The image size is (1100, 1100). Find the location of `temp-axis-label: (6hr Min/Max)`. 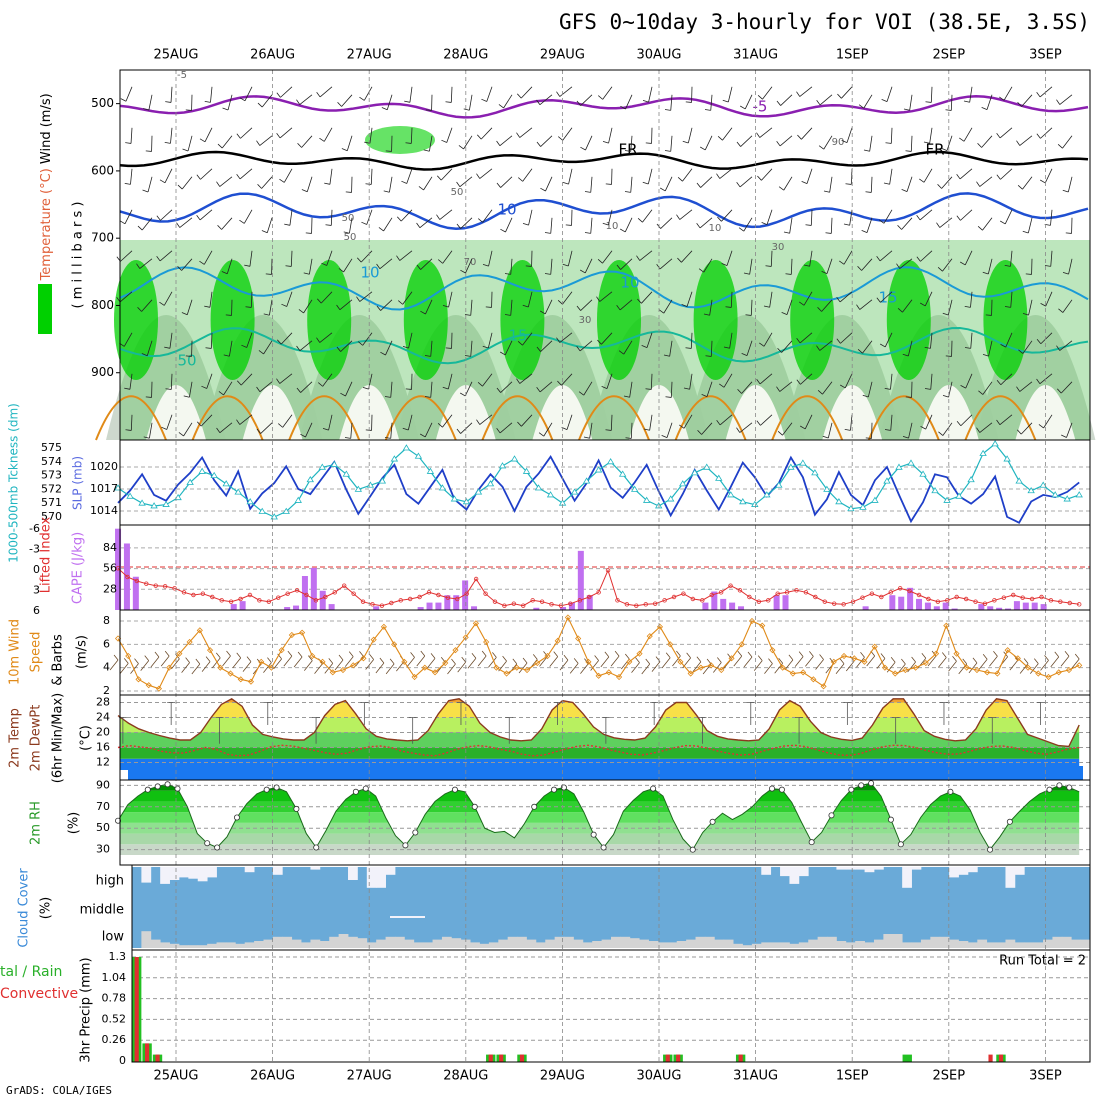

temp-axis-label: (6hr Min/Max) is located at coordinates (58, 738).